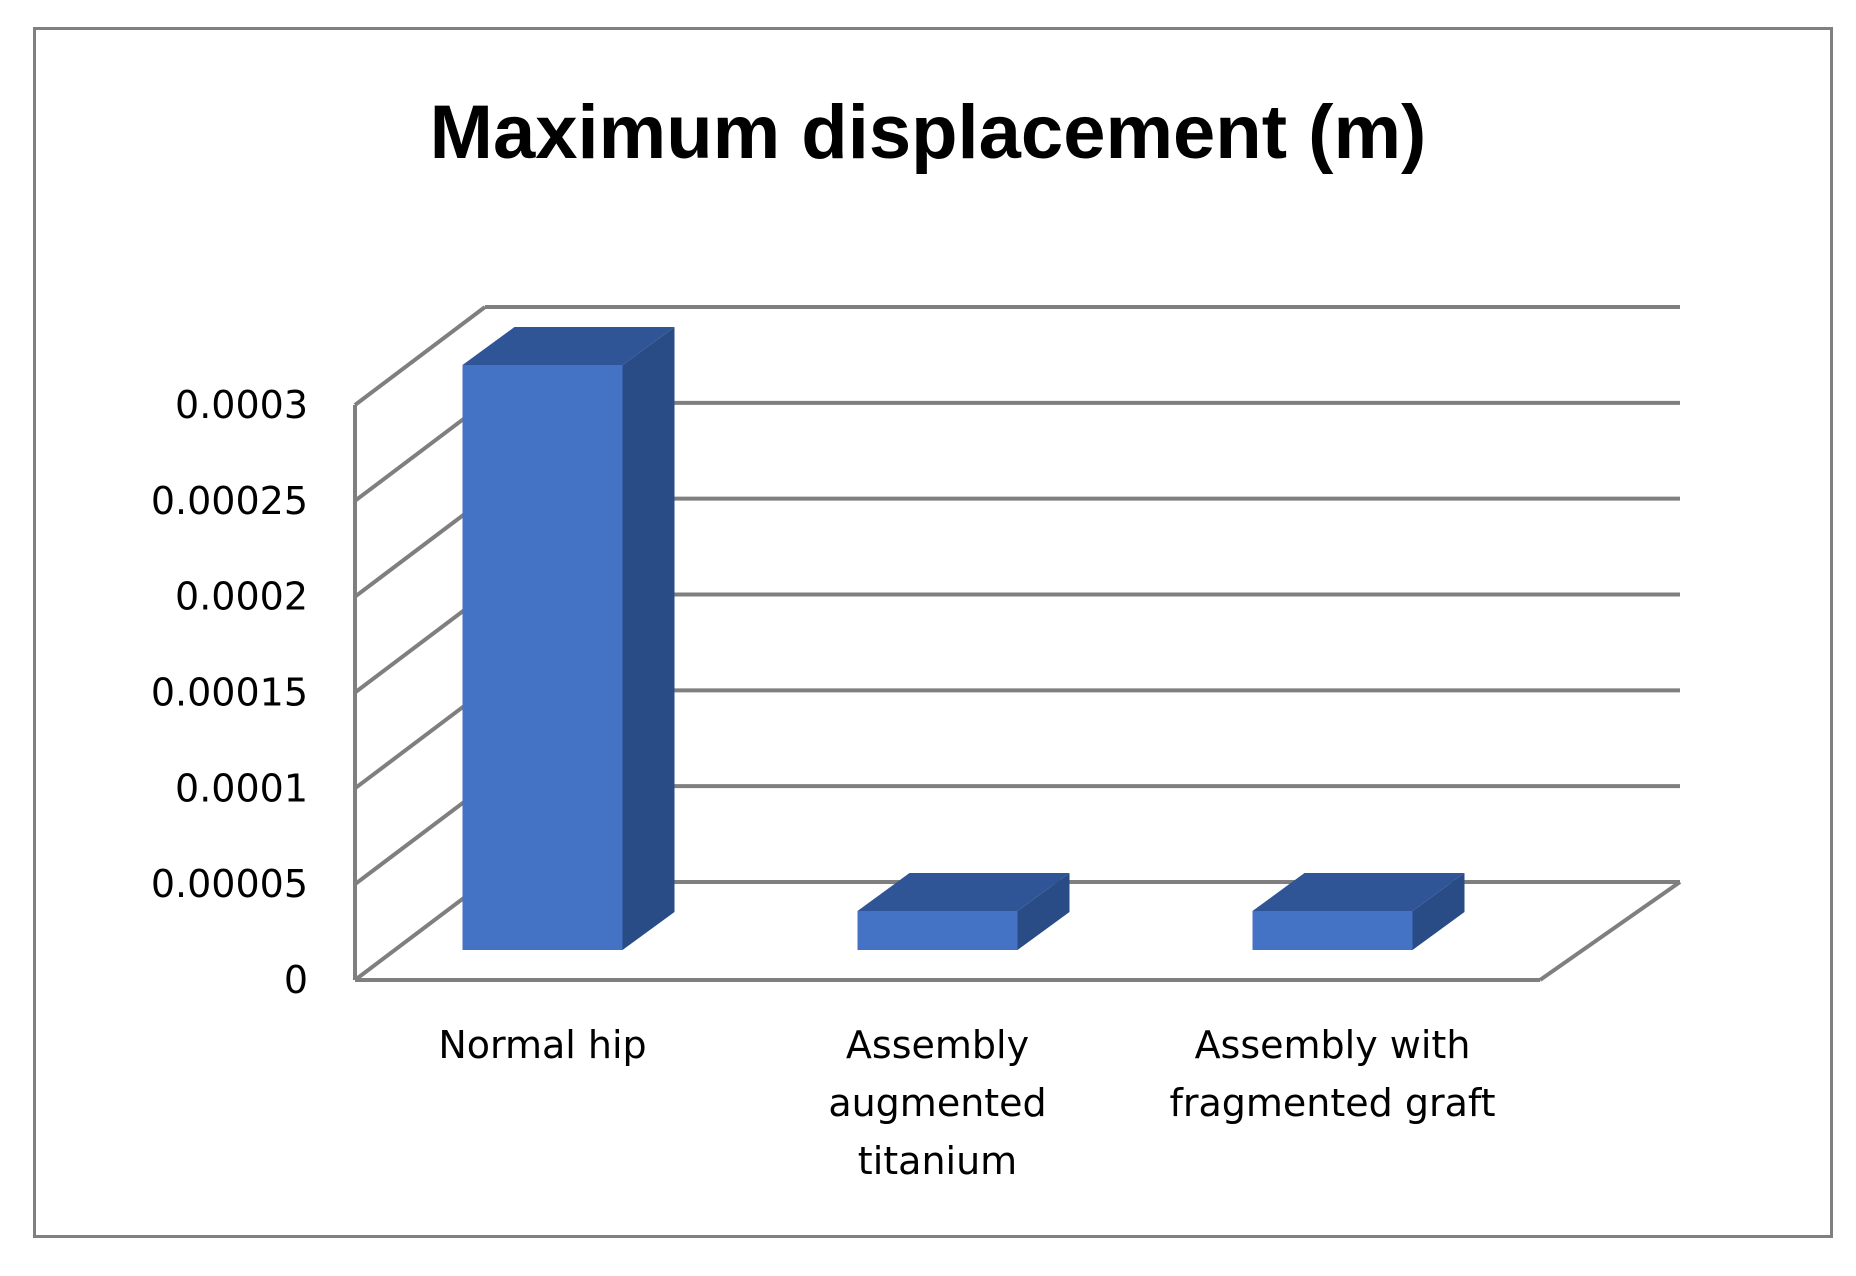 The image size is (1856, 1276). What do you see at coordinates (229, 693) in the screenshot?
I see `y-tick-label: 0.00015` at bounding box center [229, 693].